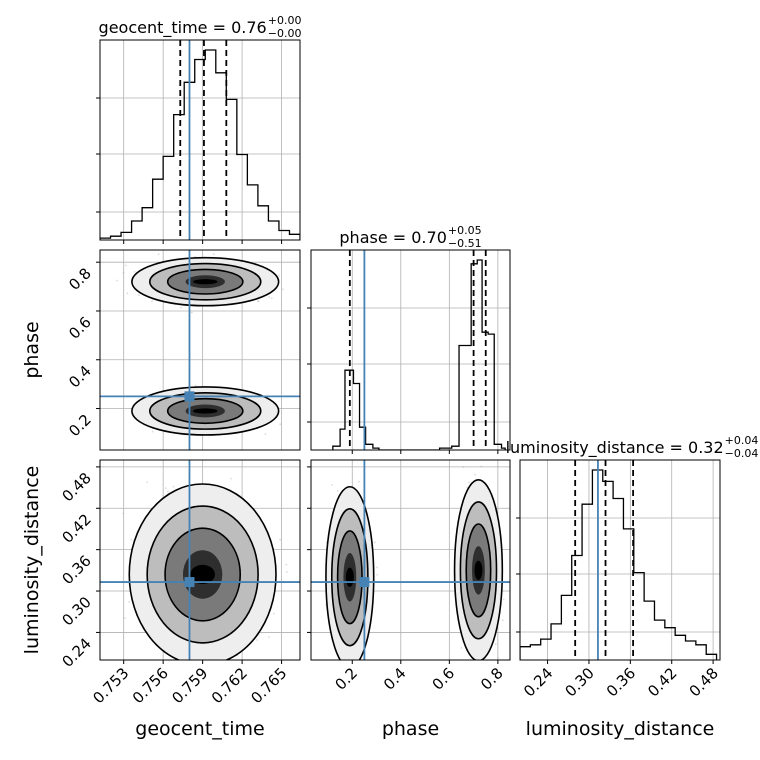 The image size is (760, 760). I want to click on marginal-panel-luminosity_distance, so click(618, 560).